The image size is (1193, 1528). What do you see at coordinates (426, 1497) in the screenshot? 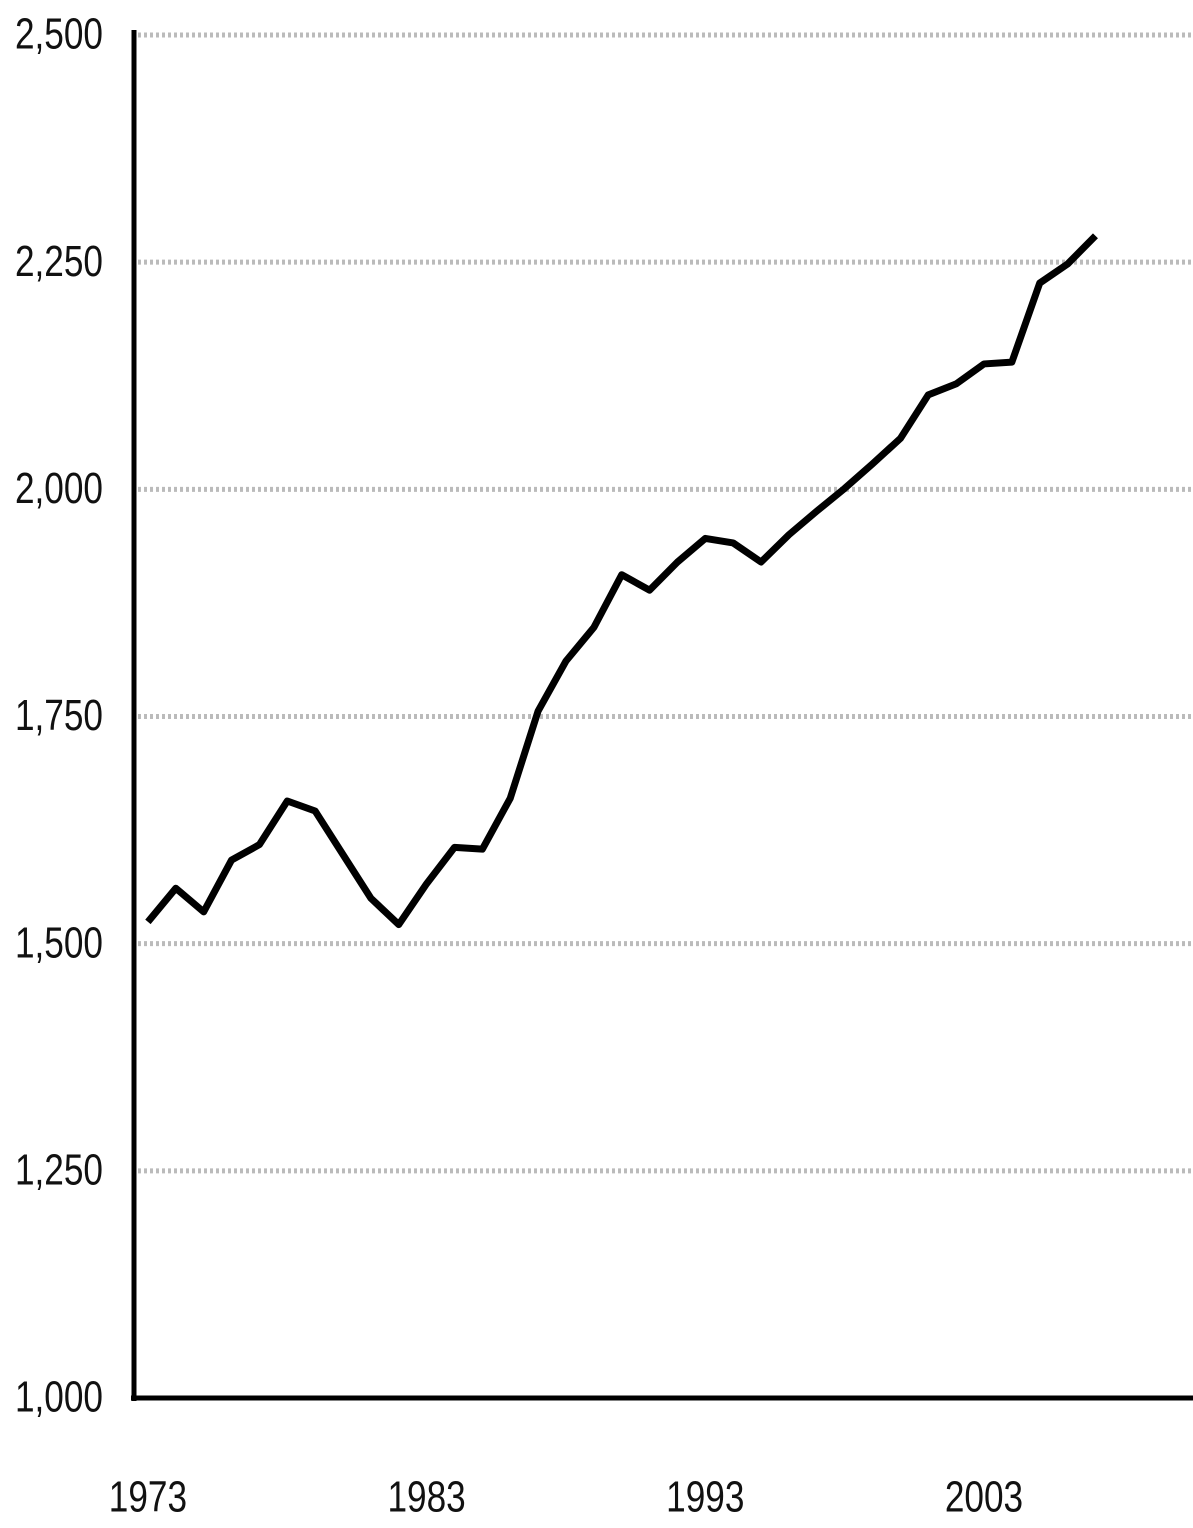
I see `x-tick-label: 1983` at bounding box center [426, 1497].